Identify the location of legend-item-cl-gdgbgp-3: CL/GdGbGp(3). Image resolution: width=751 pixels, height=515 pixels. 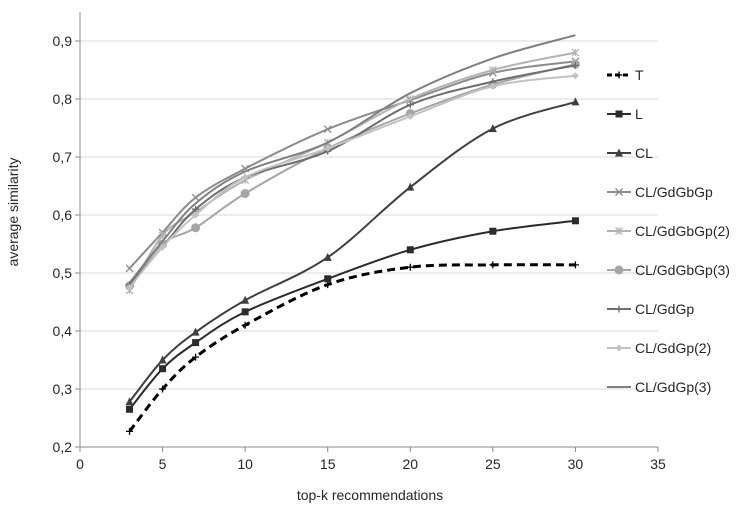
(668, 270).